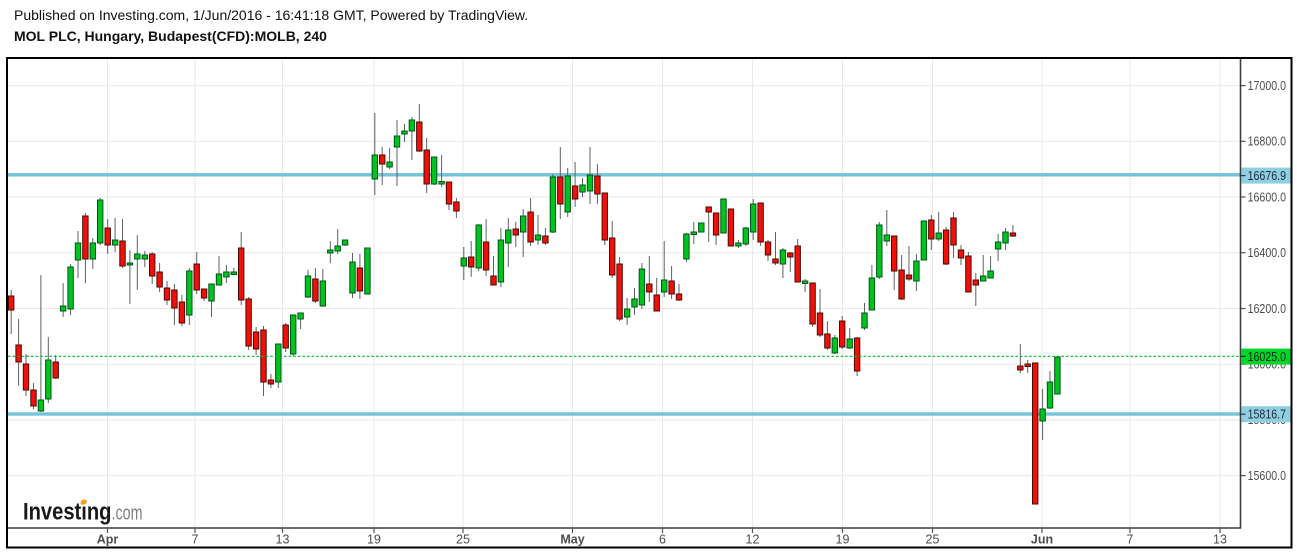 The height and width of the screenshot is (552, 1297). Describe the element at coordinates (1267, 176) in the screenshot. I see `svg-text: 16676.9` at that location.